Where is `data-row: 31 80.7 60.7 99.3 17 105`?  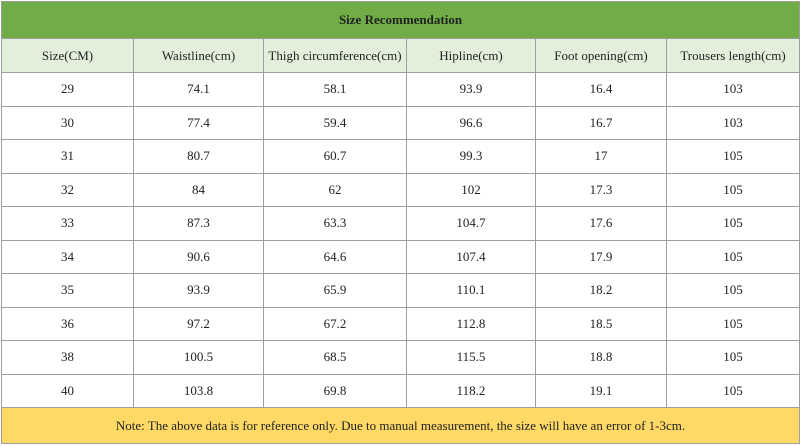
data-row: 31 80.7 60.7 99.3 17 105 is located at coordinates (400, 156).